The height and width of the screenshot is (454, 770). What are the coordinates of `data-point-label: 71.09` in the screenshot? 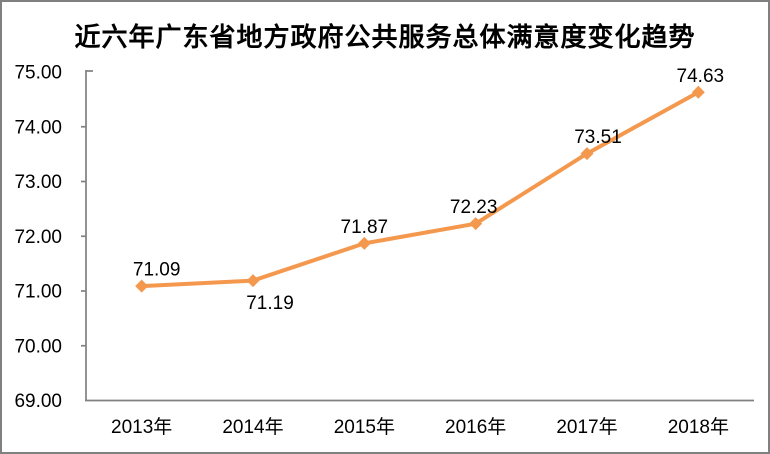 It's located at (157, 270).